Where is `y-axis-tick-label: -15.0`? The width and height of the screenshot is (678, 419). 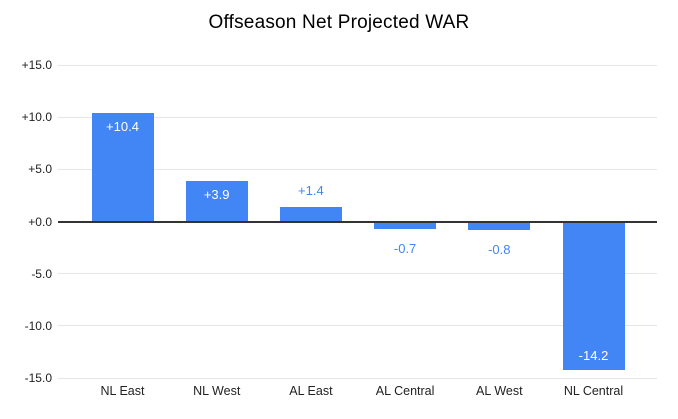
y-axis-tick-label: -15.0 is located at coordinates (38, 378).